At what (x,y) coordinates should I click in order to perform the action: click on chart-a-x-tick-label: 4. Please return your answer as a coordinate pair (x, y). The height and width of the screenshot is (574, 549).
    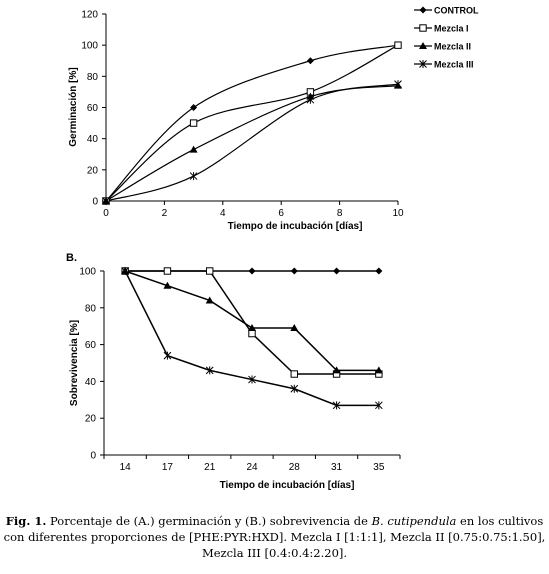
    Looking at the image, I should click on (223, 213).